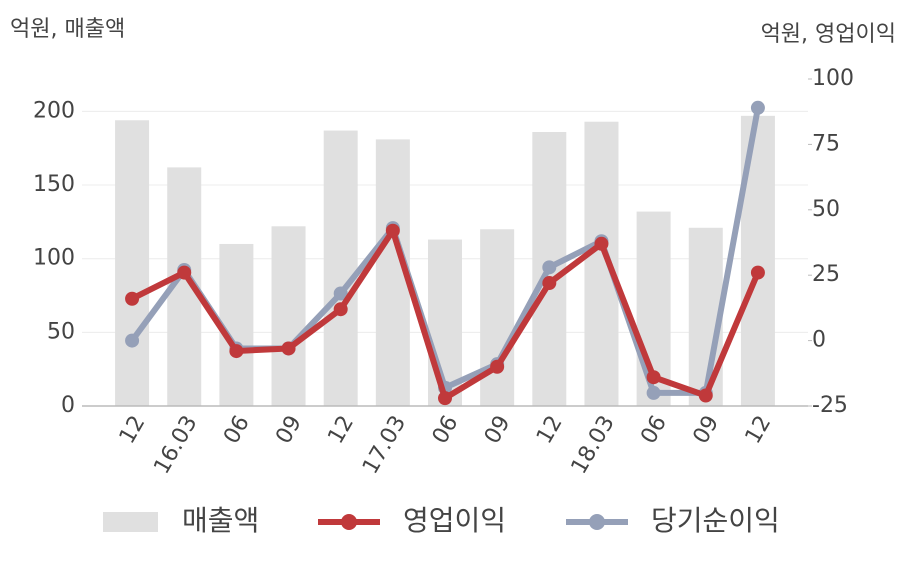 This screenshot has width=908, height=580. I want to click on y2-tick-label: 25, so click(826, 274).